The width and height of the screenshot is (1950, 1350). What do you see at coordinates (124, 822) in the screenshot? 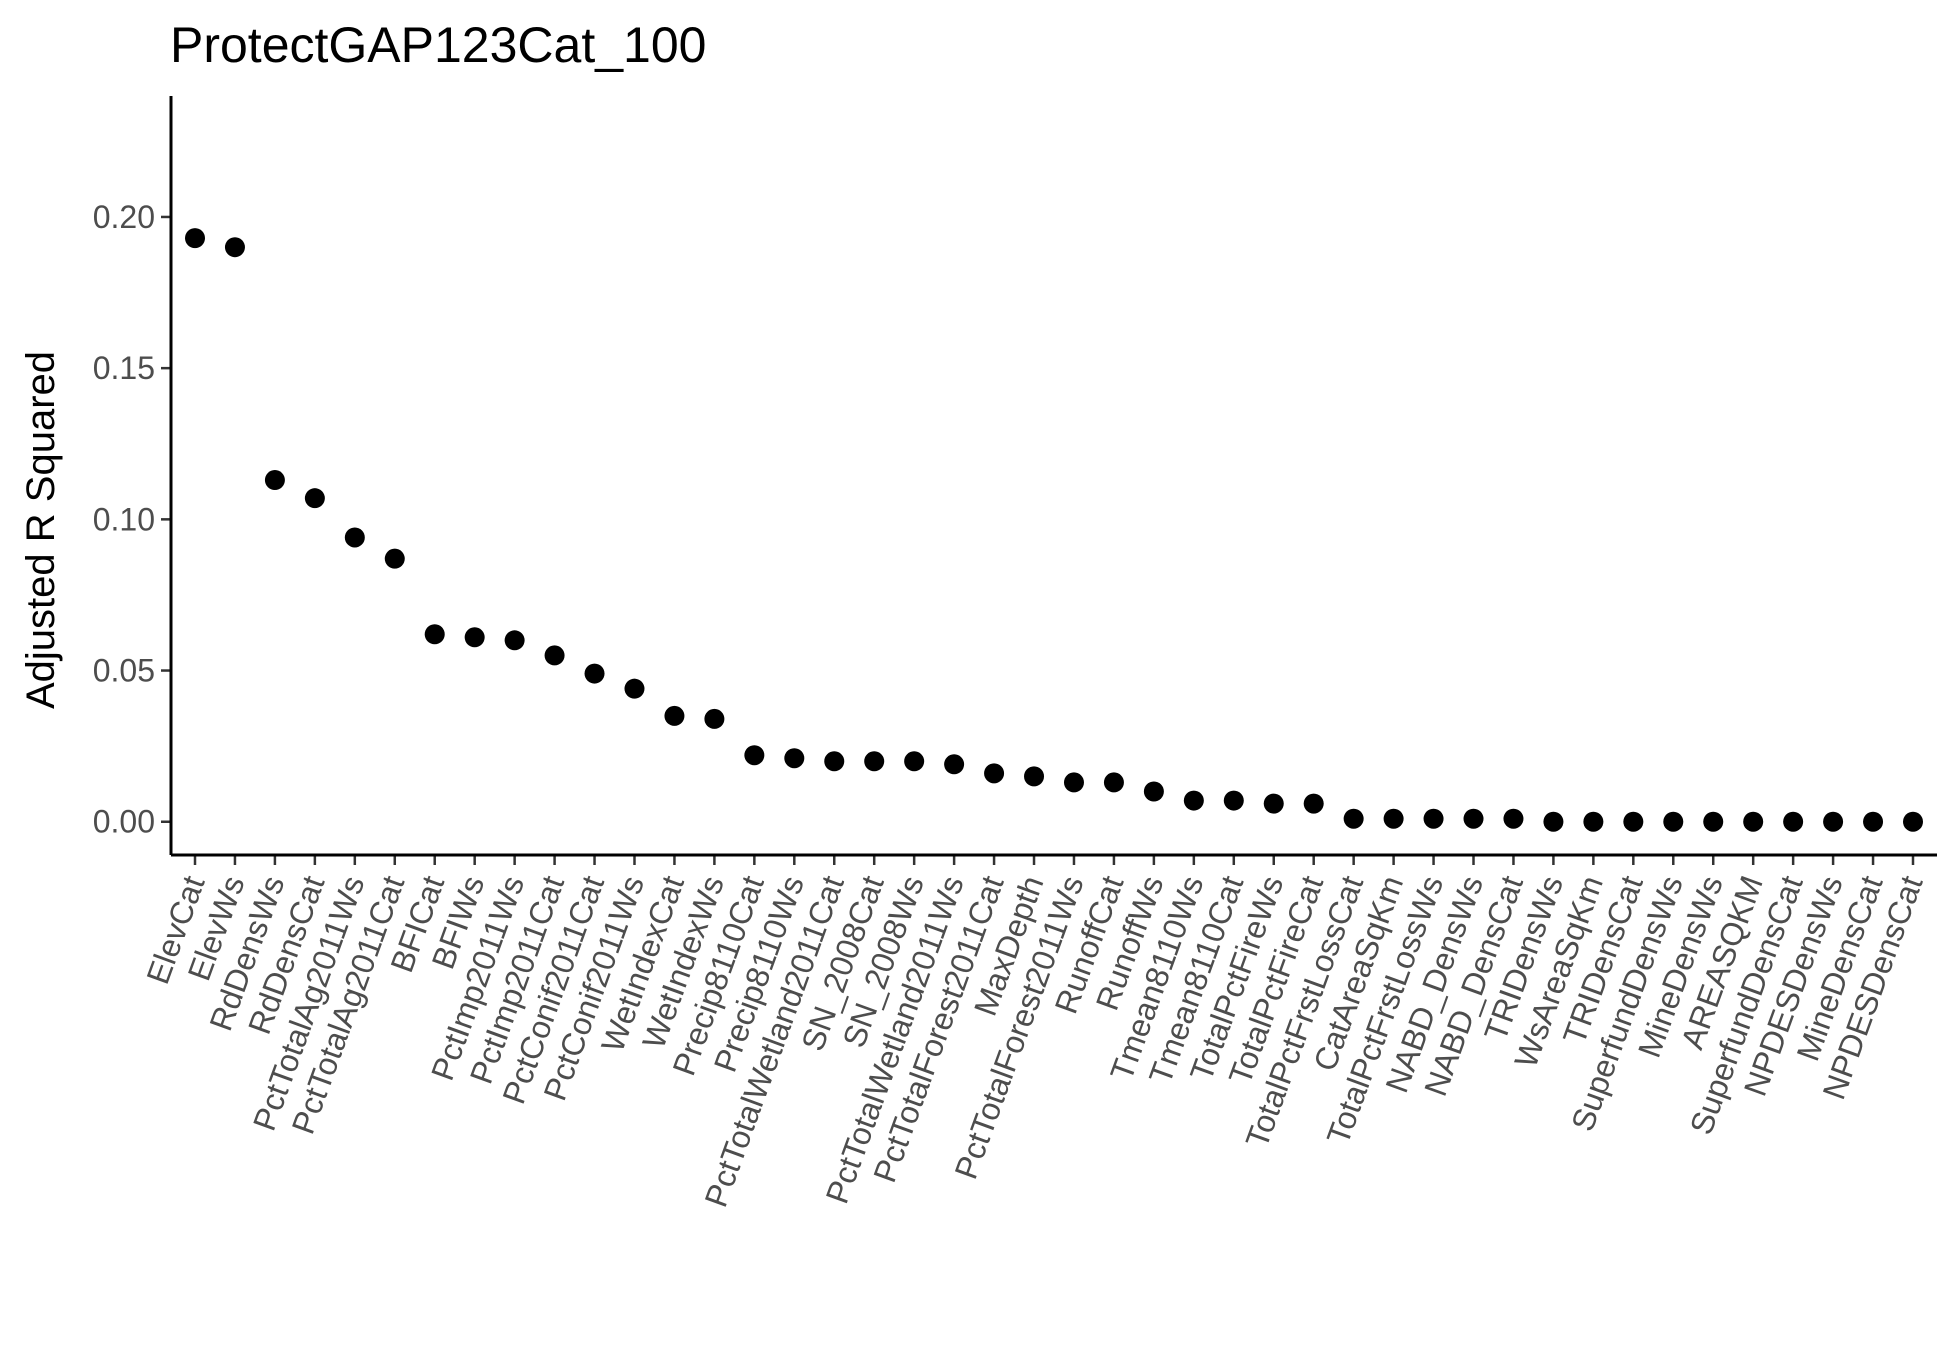
I see `y-tick-label: 0.00` at bounding box center [124, 822].